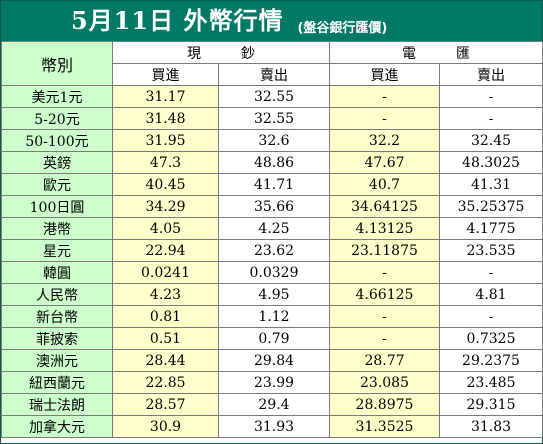 The height and width of the screenshot is (444, 543). I want to click on transfer-sell-cell: 29.315, so click(491, 404).